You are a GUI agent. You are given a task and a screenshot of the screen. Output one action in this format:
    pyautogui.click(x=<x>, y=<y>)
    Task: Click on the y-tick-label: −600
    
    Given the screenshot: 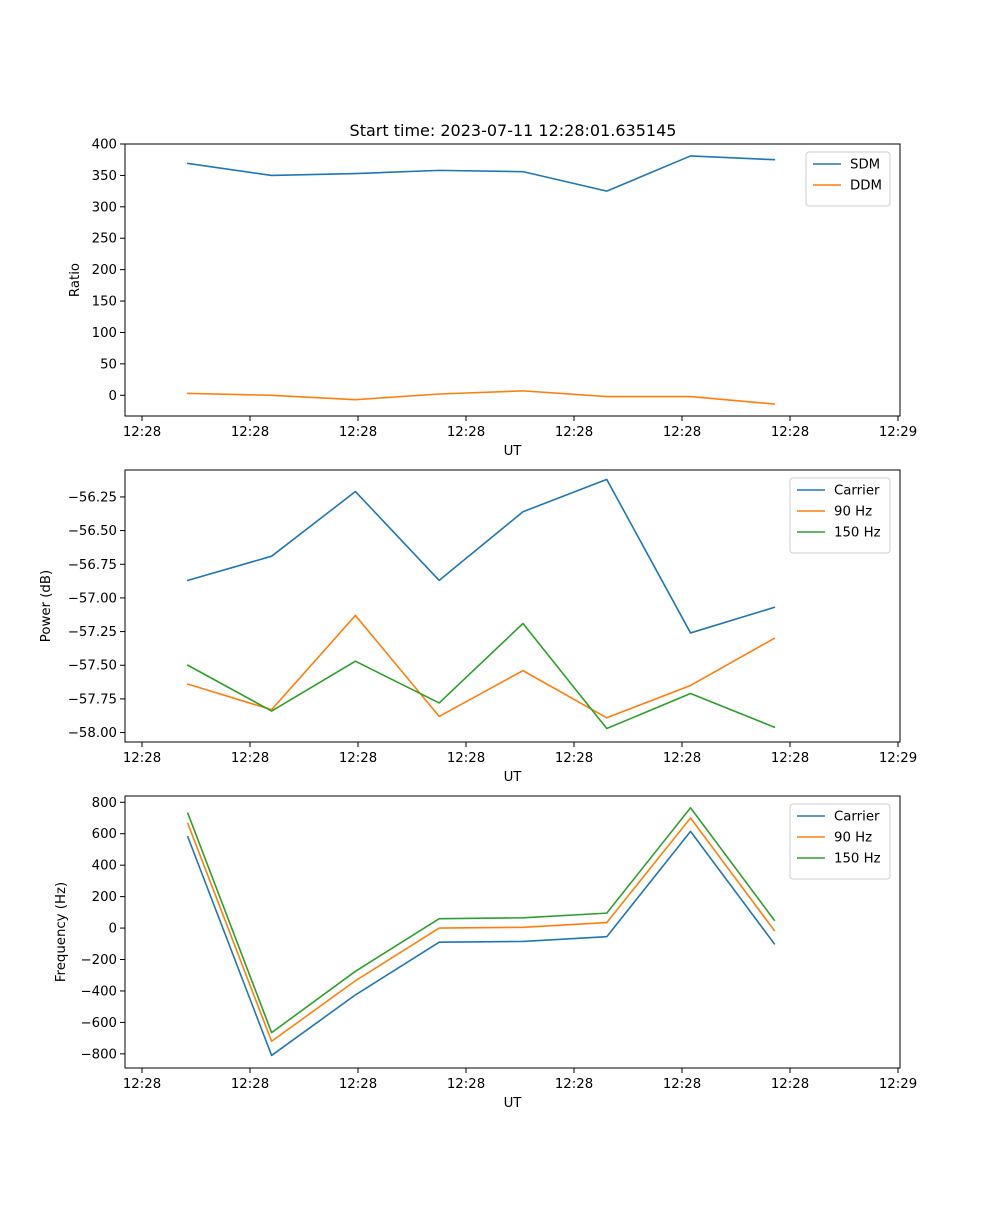 What is the action you would take?
    pyautogui.click(x=98, y=1023)
    